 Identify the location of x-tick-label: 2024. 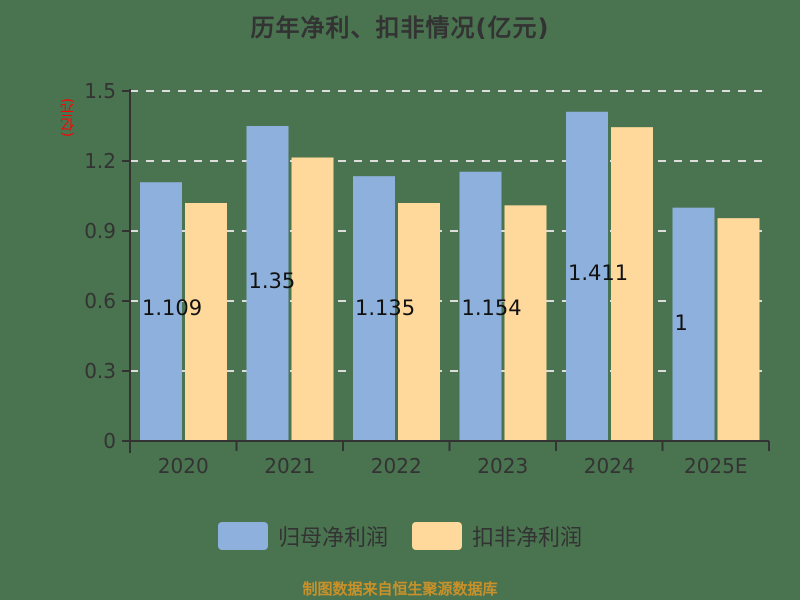
(609, 466).